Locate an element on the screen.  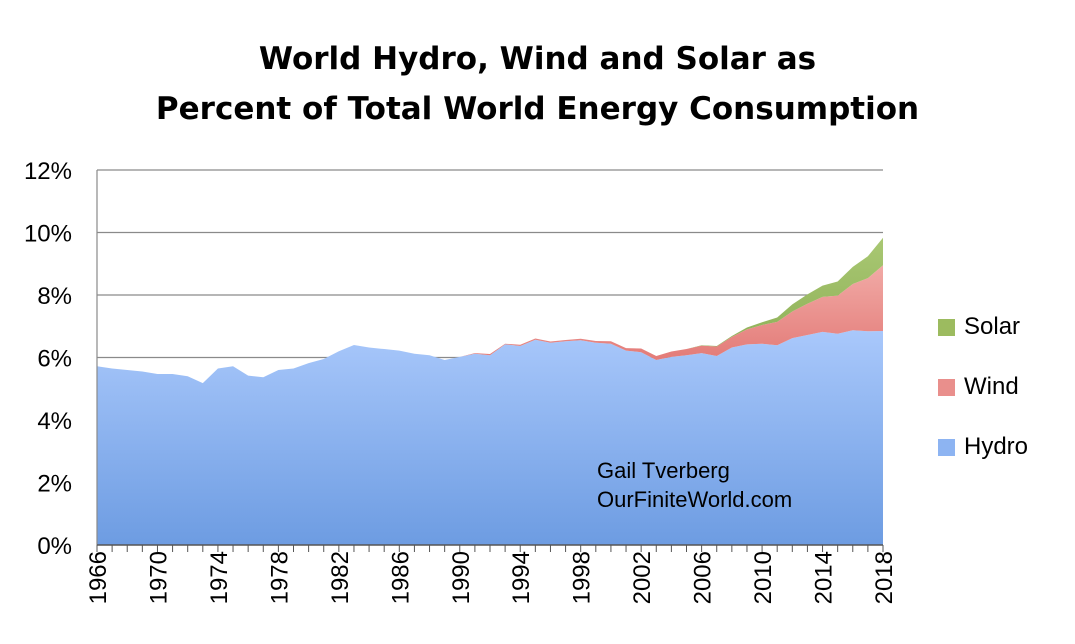
x-tick-label: 2018 is located at coordinates (884, 577).